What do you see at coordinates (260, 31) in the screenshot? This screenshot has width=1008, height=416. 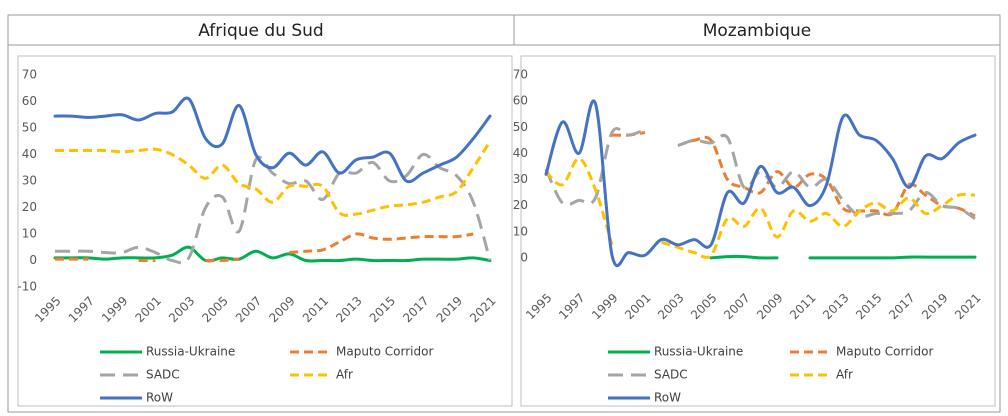 I see `panel-title: Afrique du Sud` at bounding box center [260, 31].